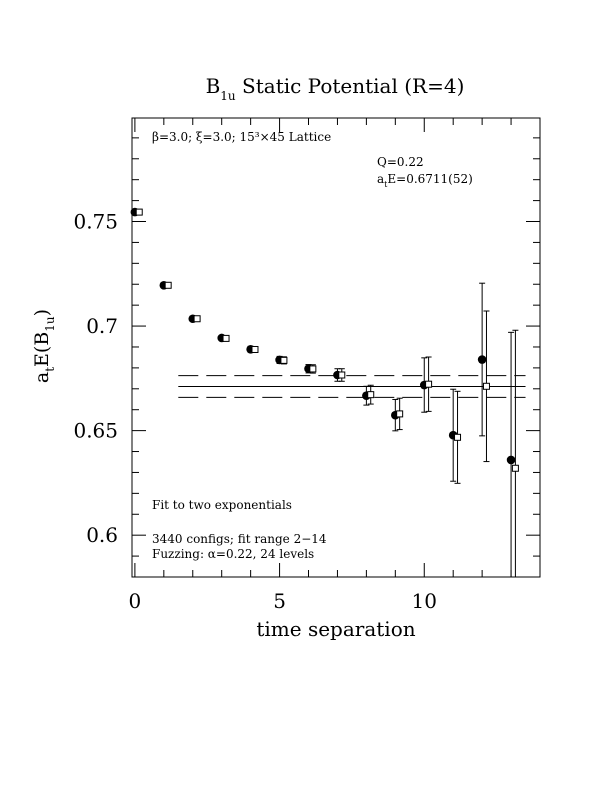  I want to click on x-axis-label: time separation, so click(335, 629).